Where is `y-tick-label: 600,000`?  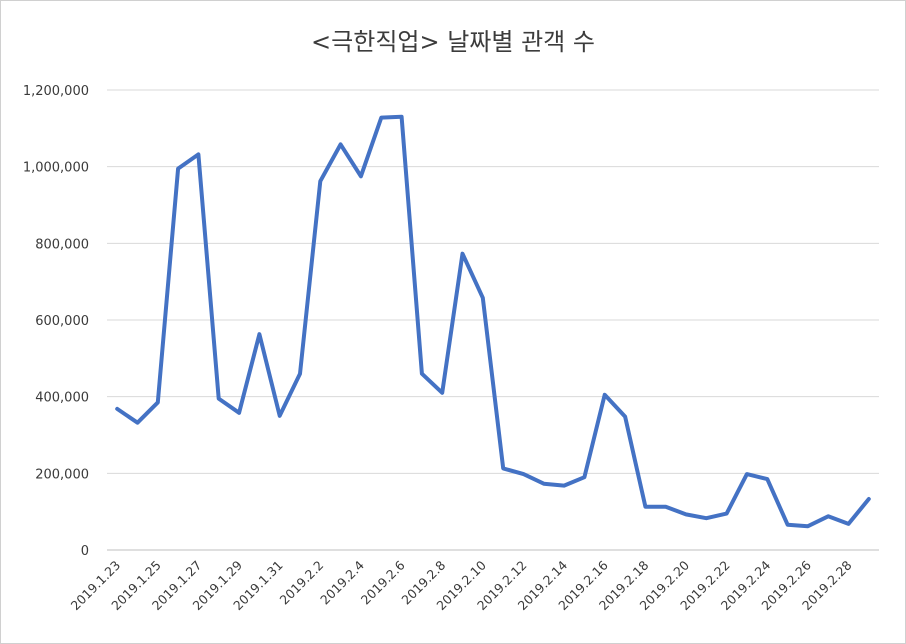
y-tick-label: 600,000 is located at coordinates (62, 321).